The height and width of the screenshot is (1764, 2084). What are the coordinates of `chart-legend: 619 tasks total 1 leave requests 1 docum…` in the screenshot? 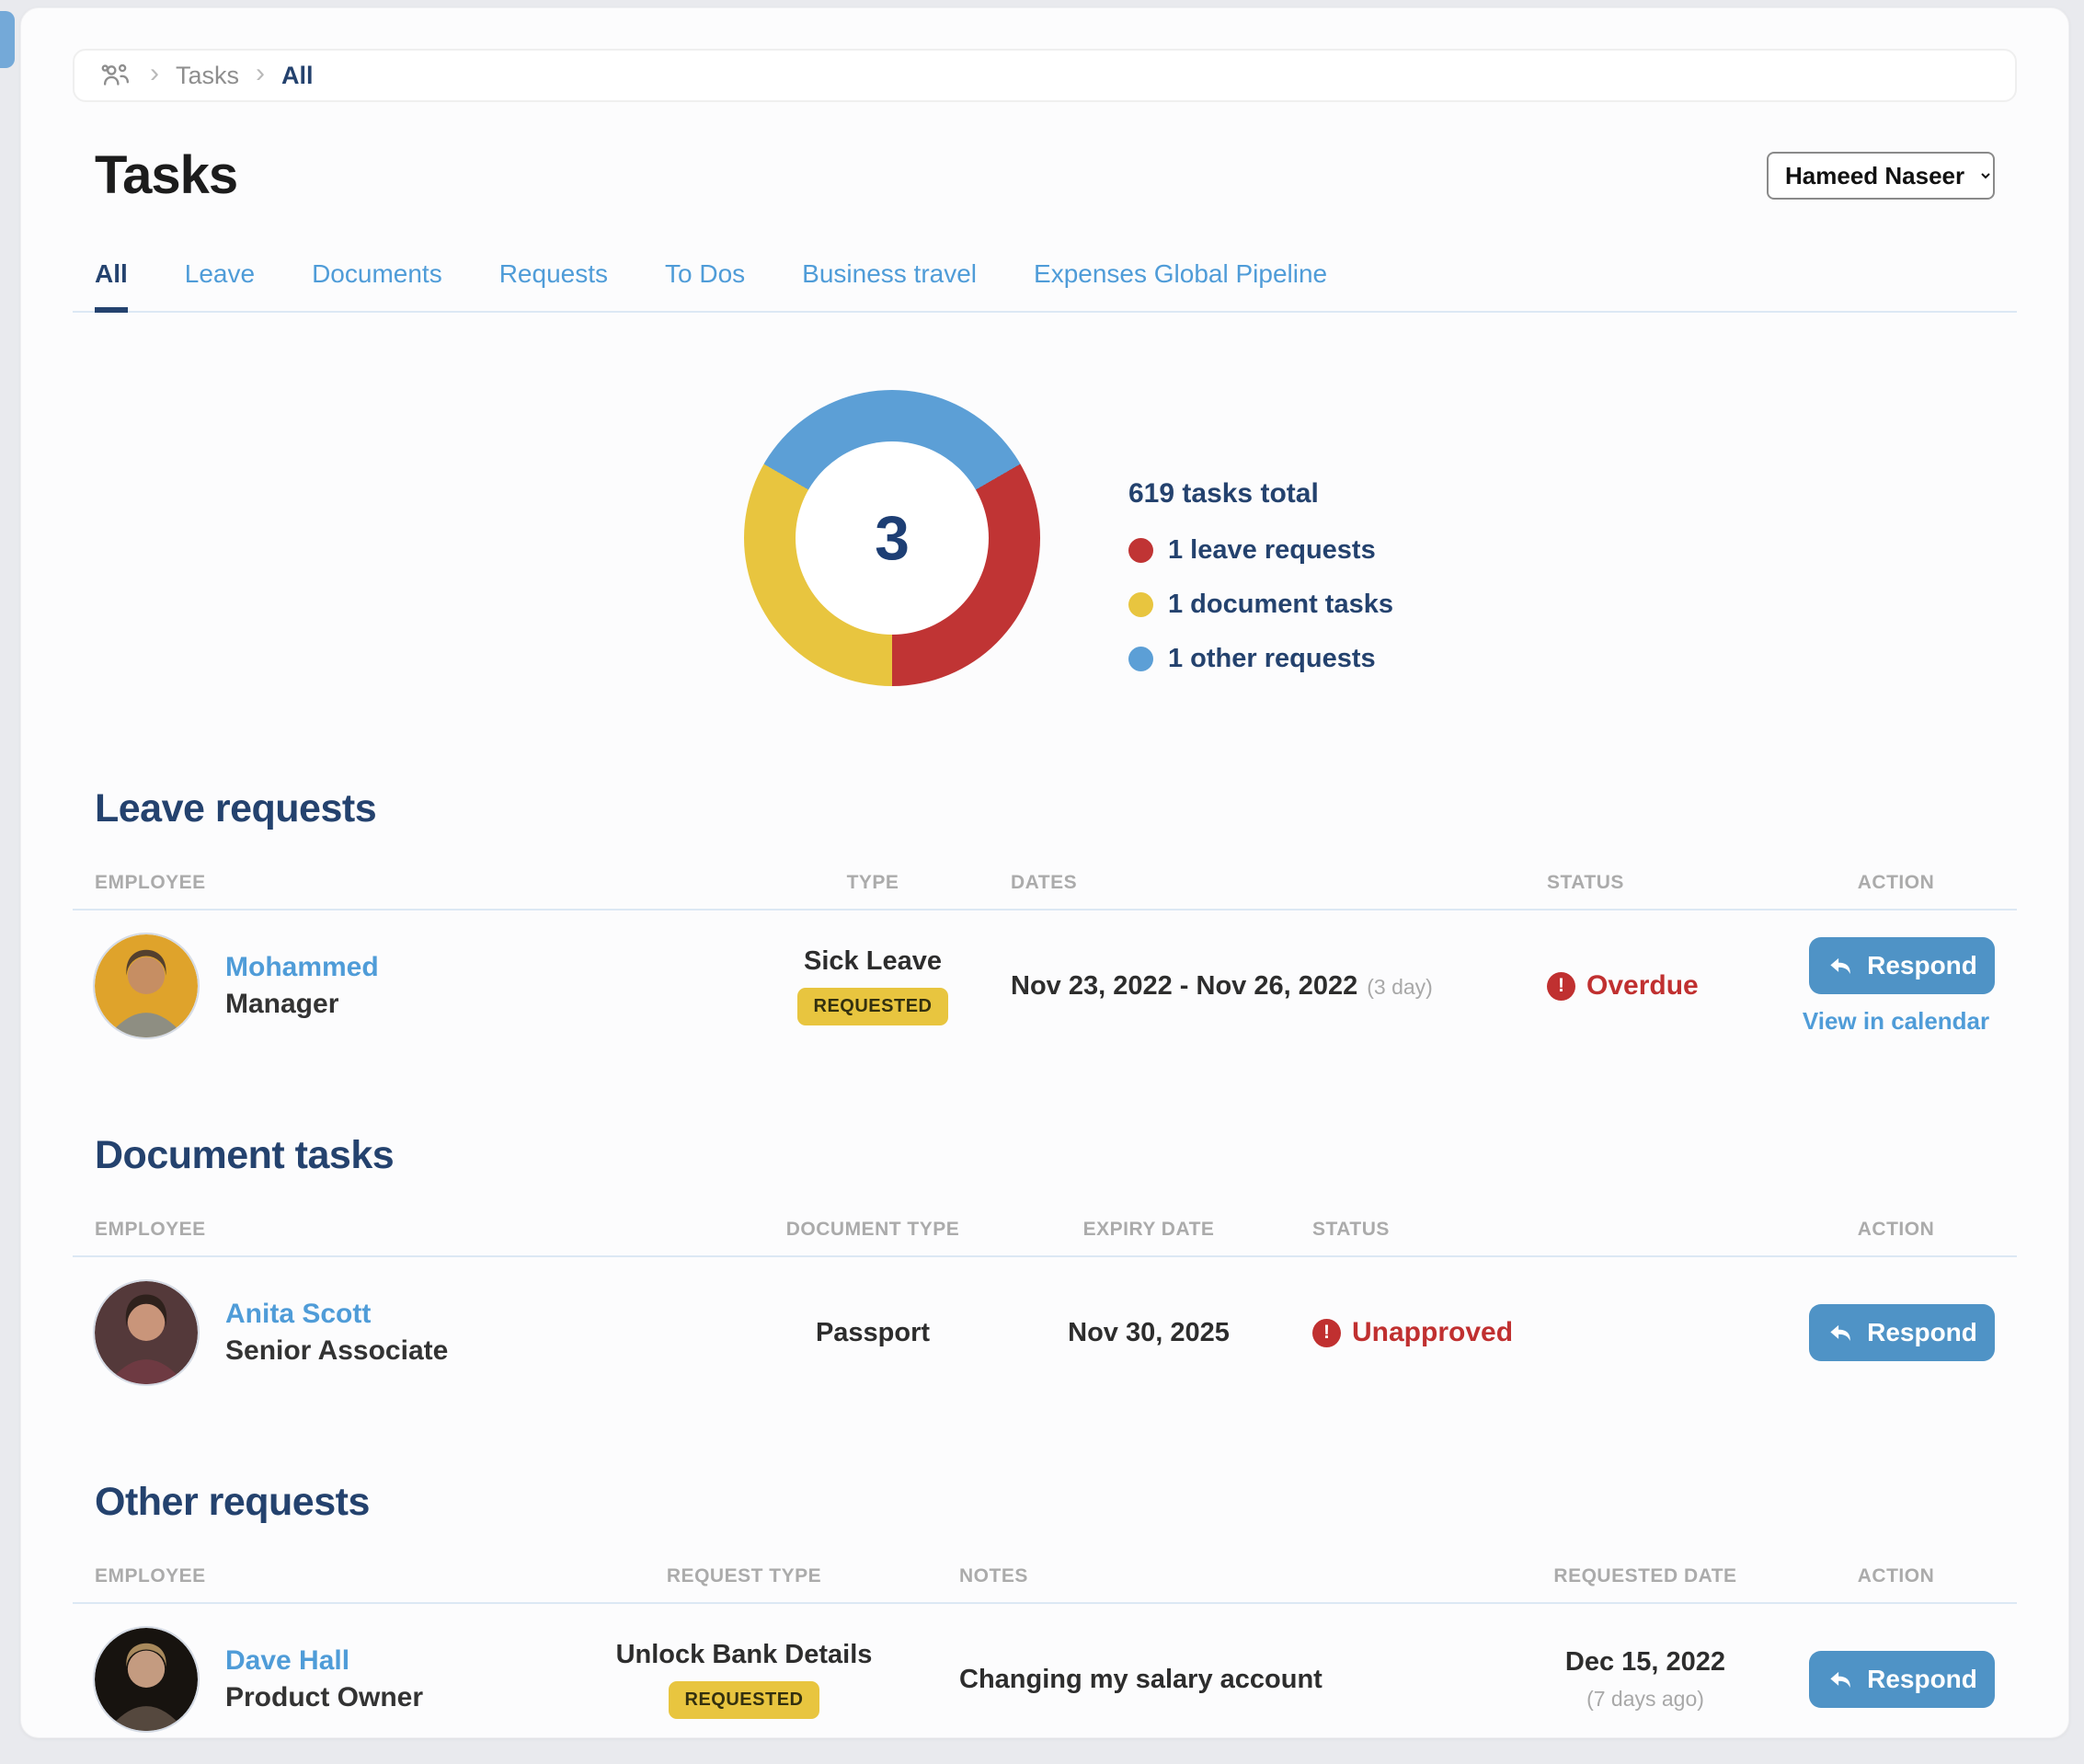 It's located at (1260, 588).